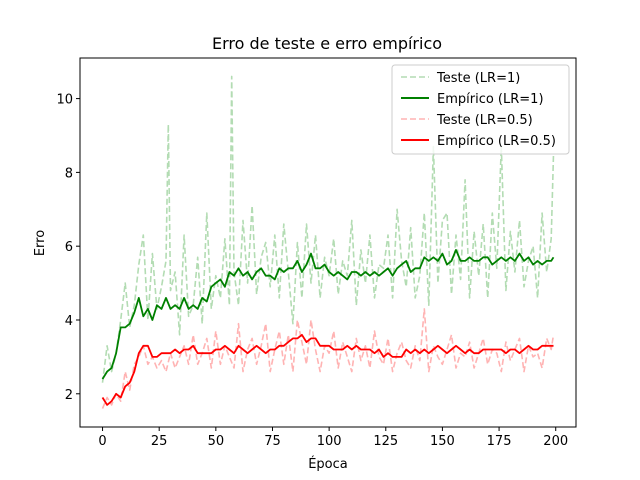 Image resolution: width=640 pixels, height=480 pixels. I want to click on x-tick-label: 75, so click(272, 441).